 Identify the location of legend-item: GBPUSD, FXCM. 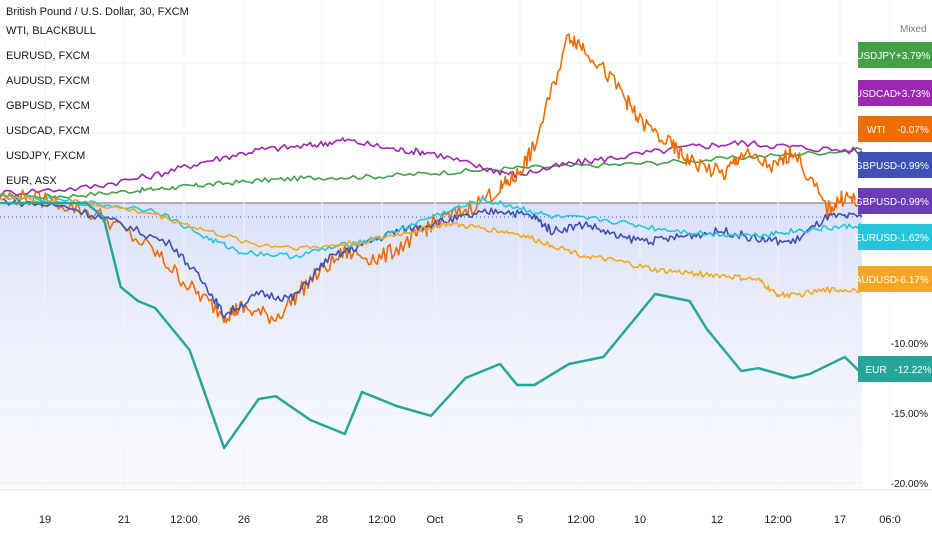
(48, 106).